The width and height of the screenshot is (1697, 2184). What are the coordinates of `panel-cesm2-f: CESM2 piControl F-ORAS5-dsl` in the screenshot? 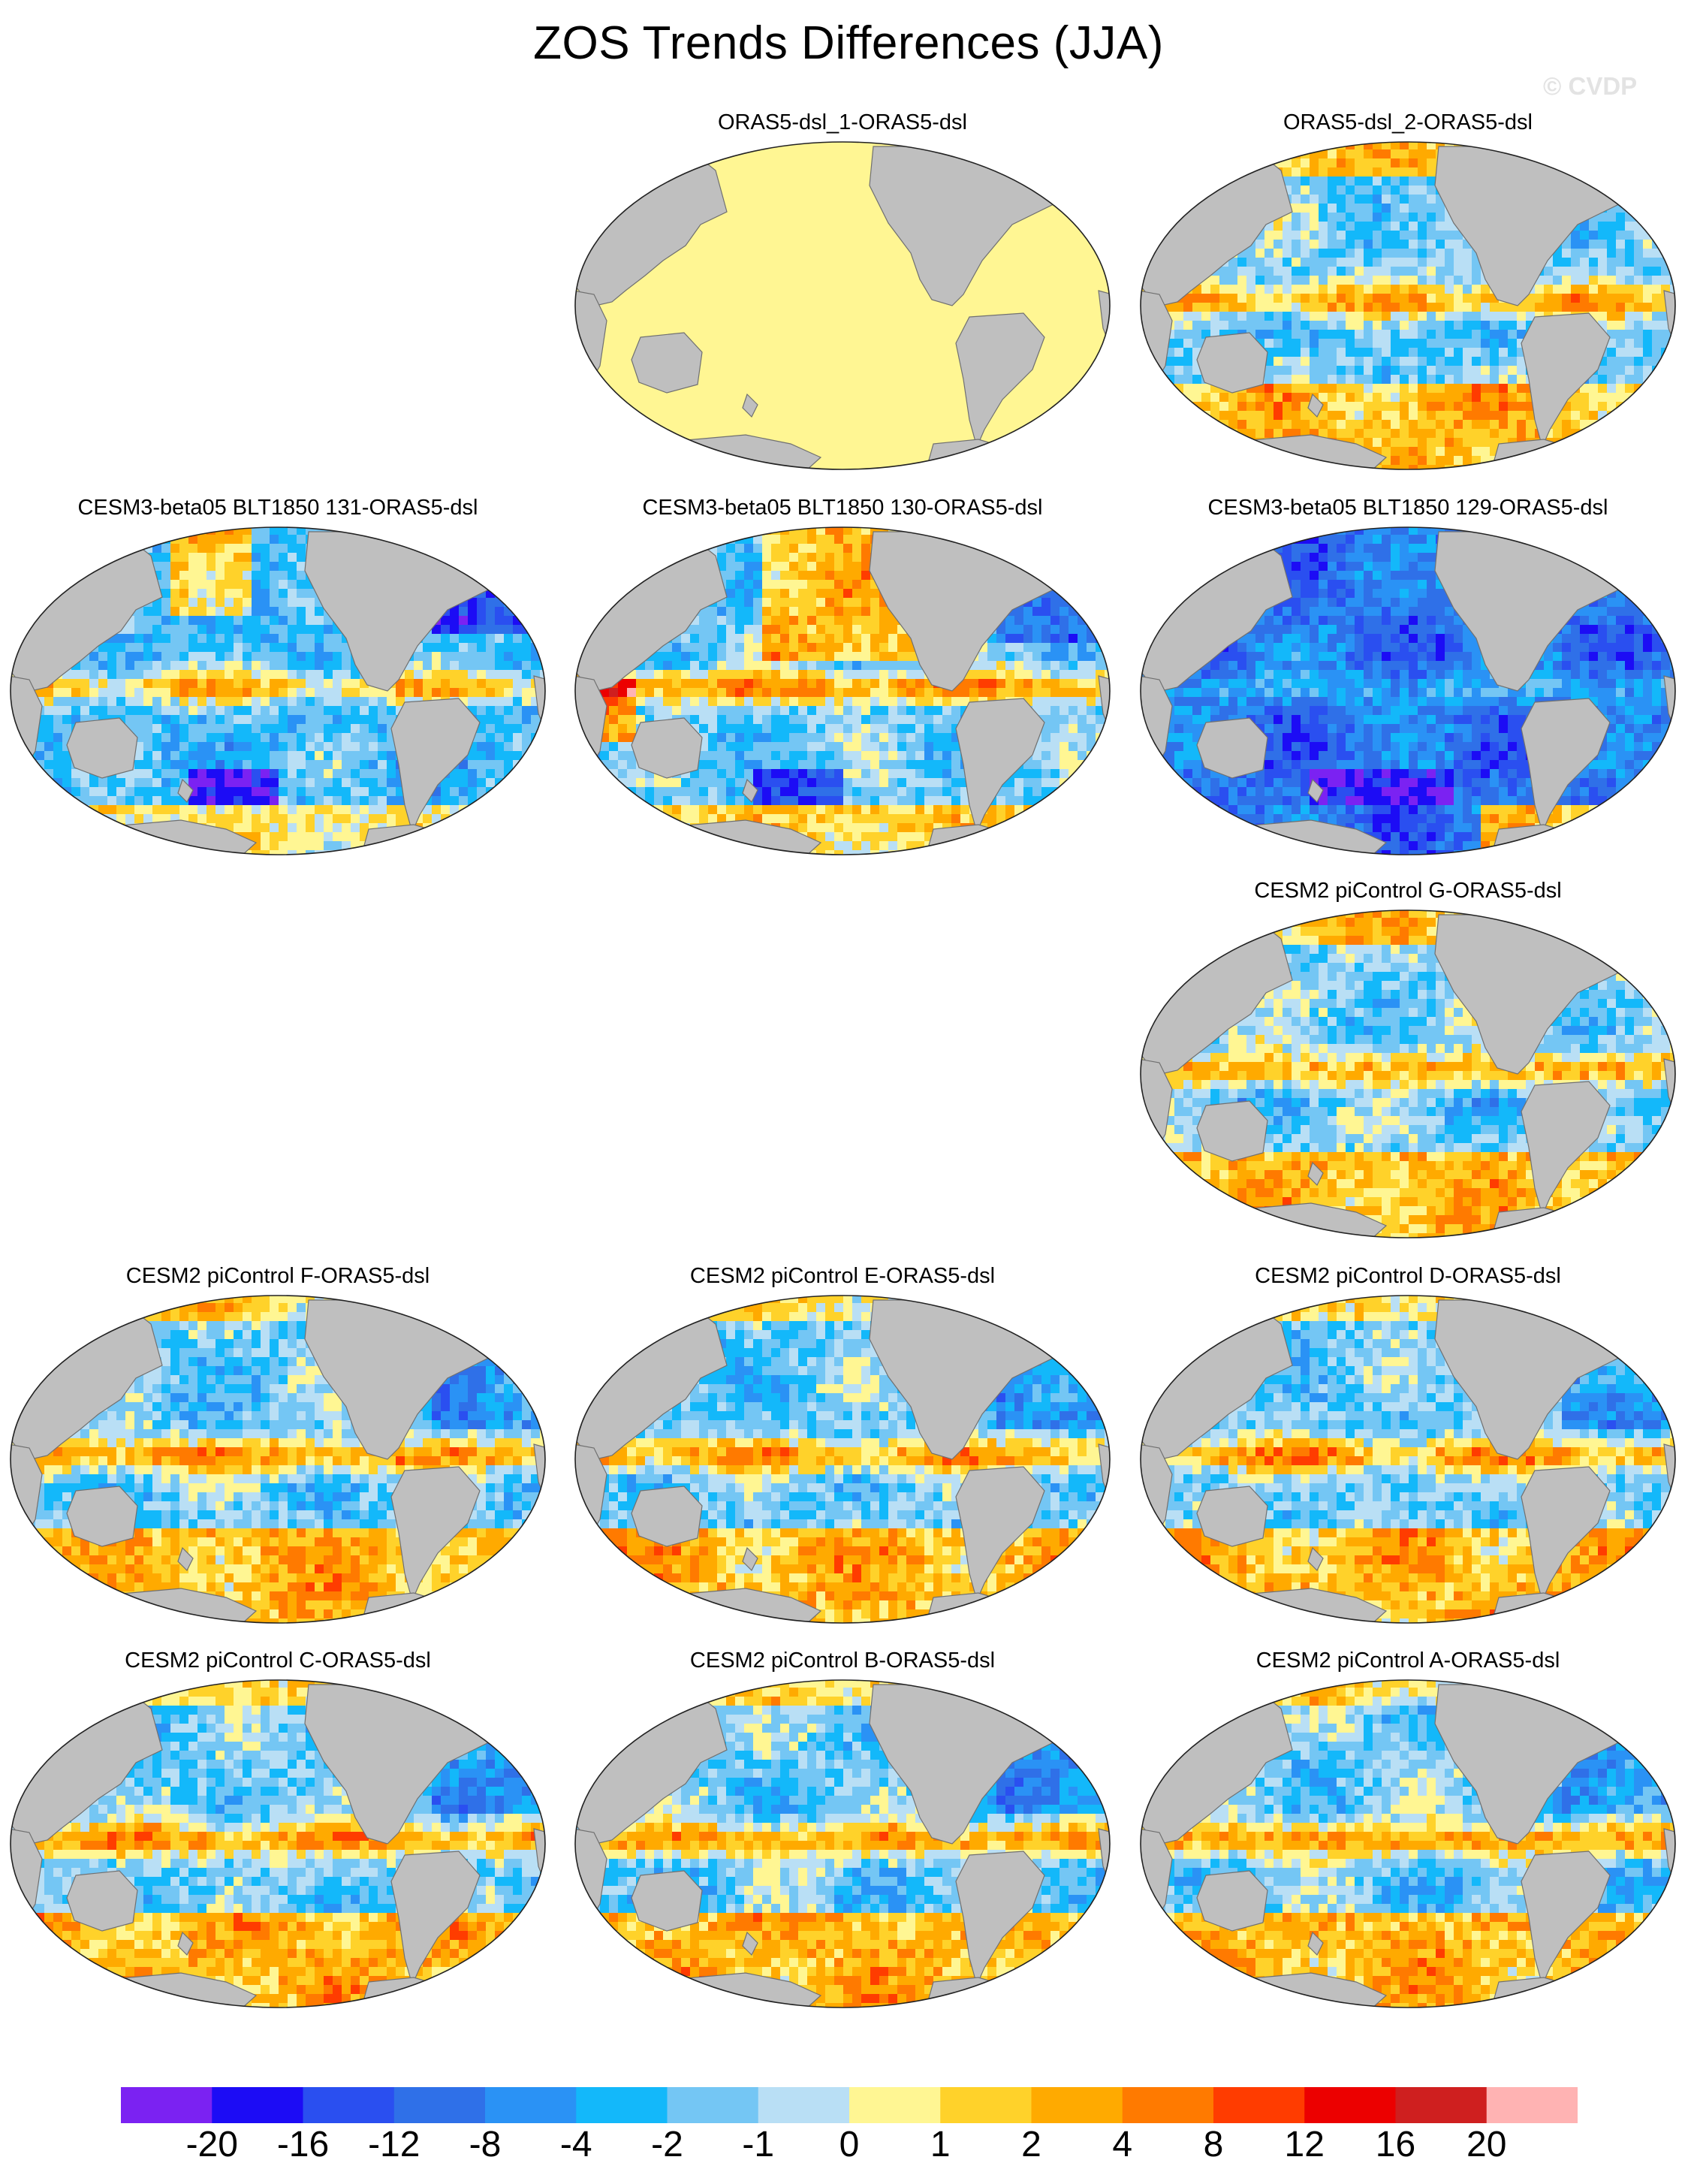 It's located at (278, 1453).